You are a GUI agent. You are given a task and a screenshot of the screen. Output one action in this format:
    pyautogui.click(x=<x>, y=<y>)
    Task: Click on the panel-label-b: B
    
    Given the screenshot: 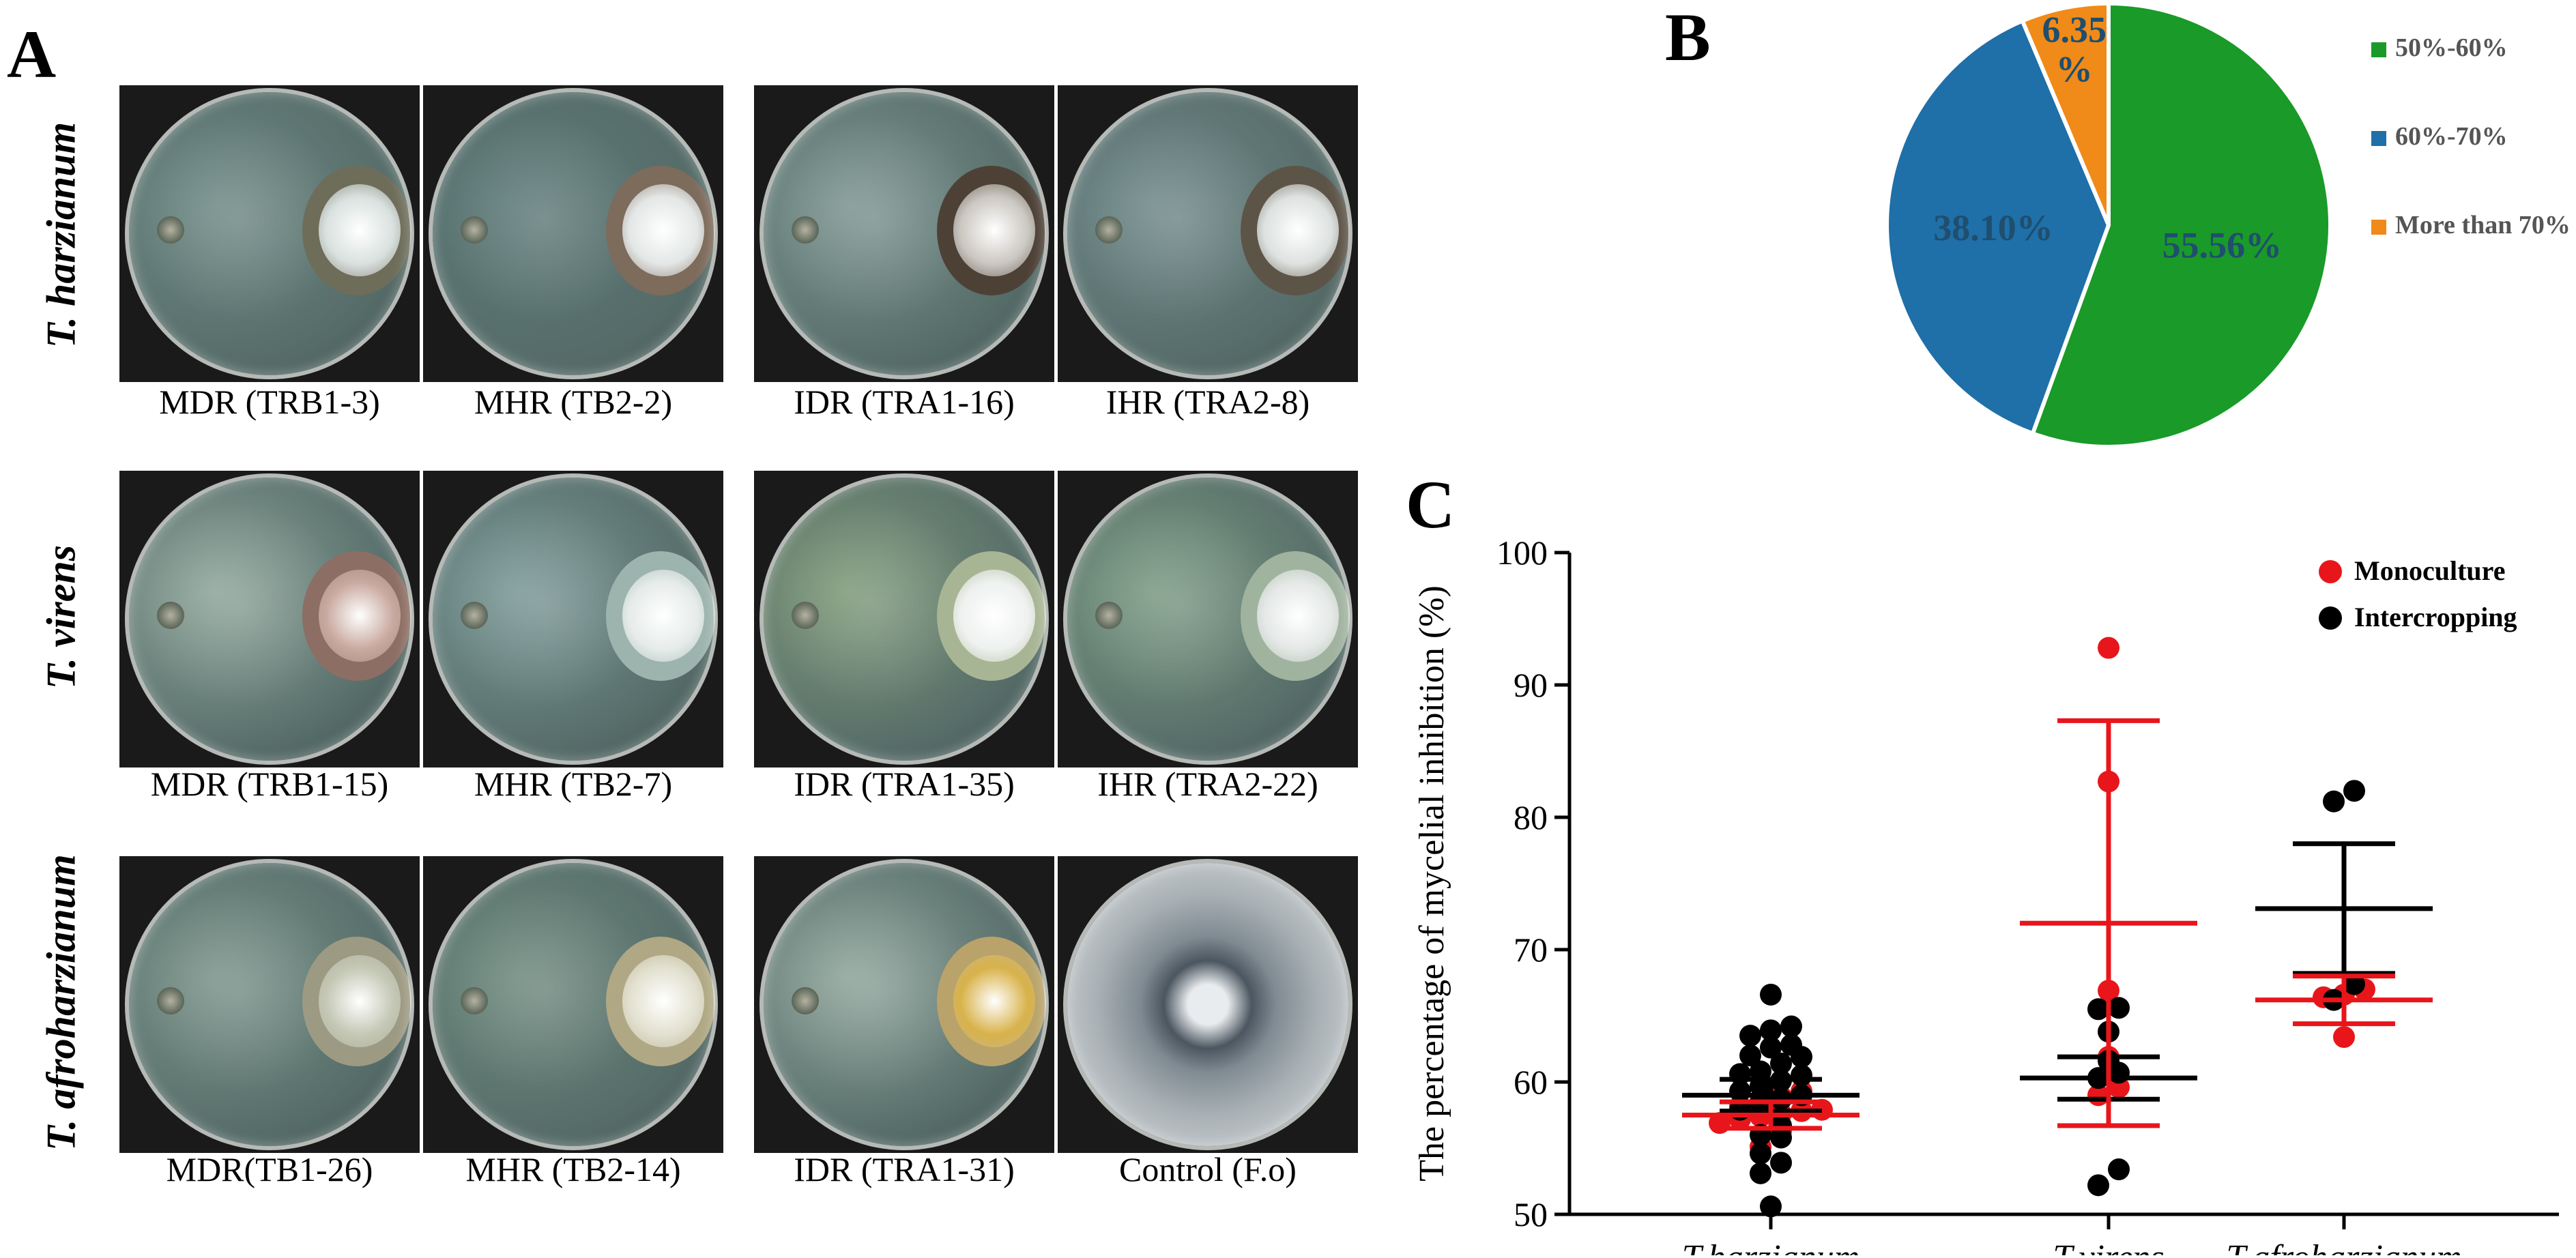 What is the action you would take?
    pyautogui.click(x=1688, y=37)
    